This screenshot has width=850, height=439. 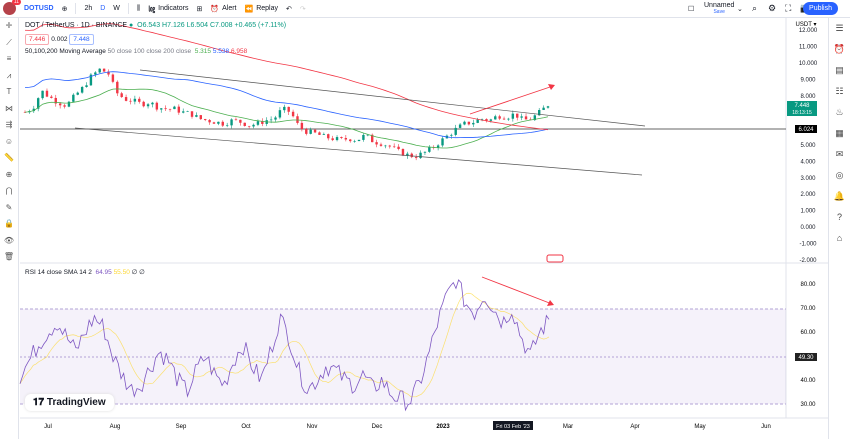 I want to click on rsi-tick: 80.00, so click(x=808, y=285).